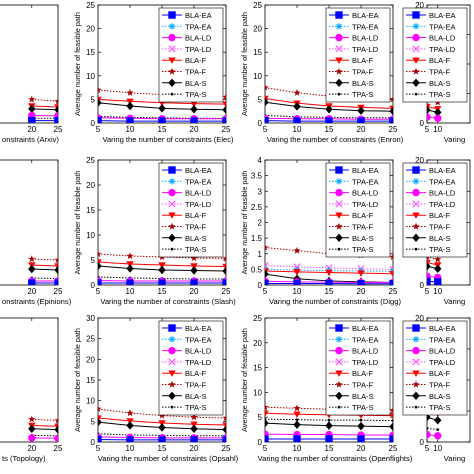  What do you see at coordinates (339, 339) in the screenshot?
I see `legend-marker-tpa-ea` at bounding box center [339, 339].